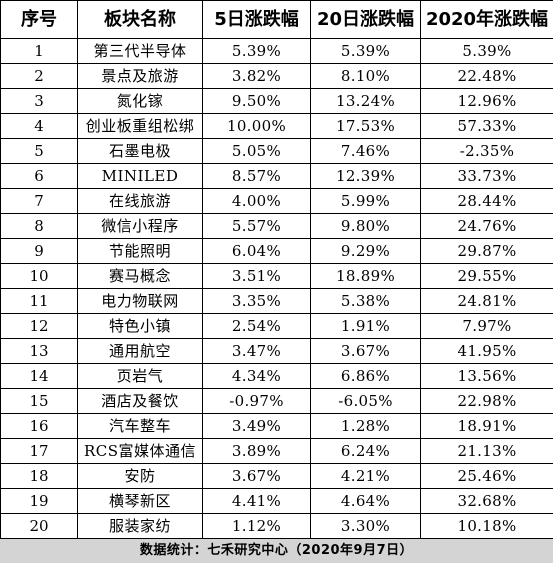  What do you see at coordinates (140, 76) in the screenshot?
I see `cell-sector-name: 景点及旅游` at bounding box center [140, 76].